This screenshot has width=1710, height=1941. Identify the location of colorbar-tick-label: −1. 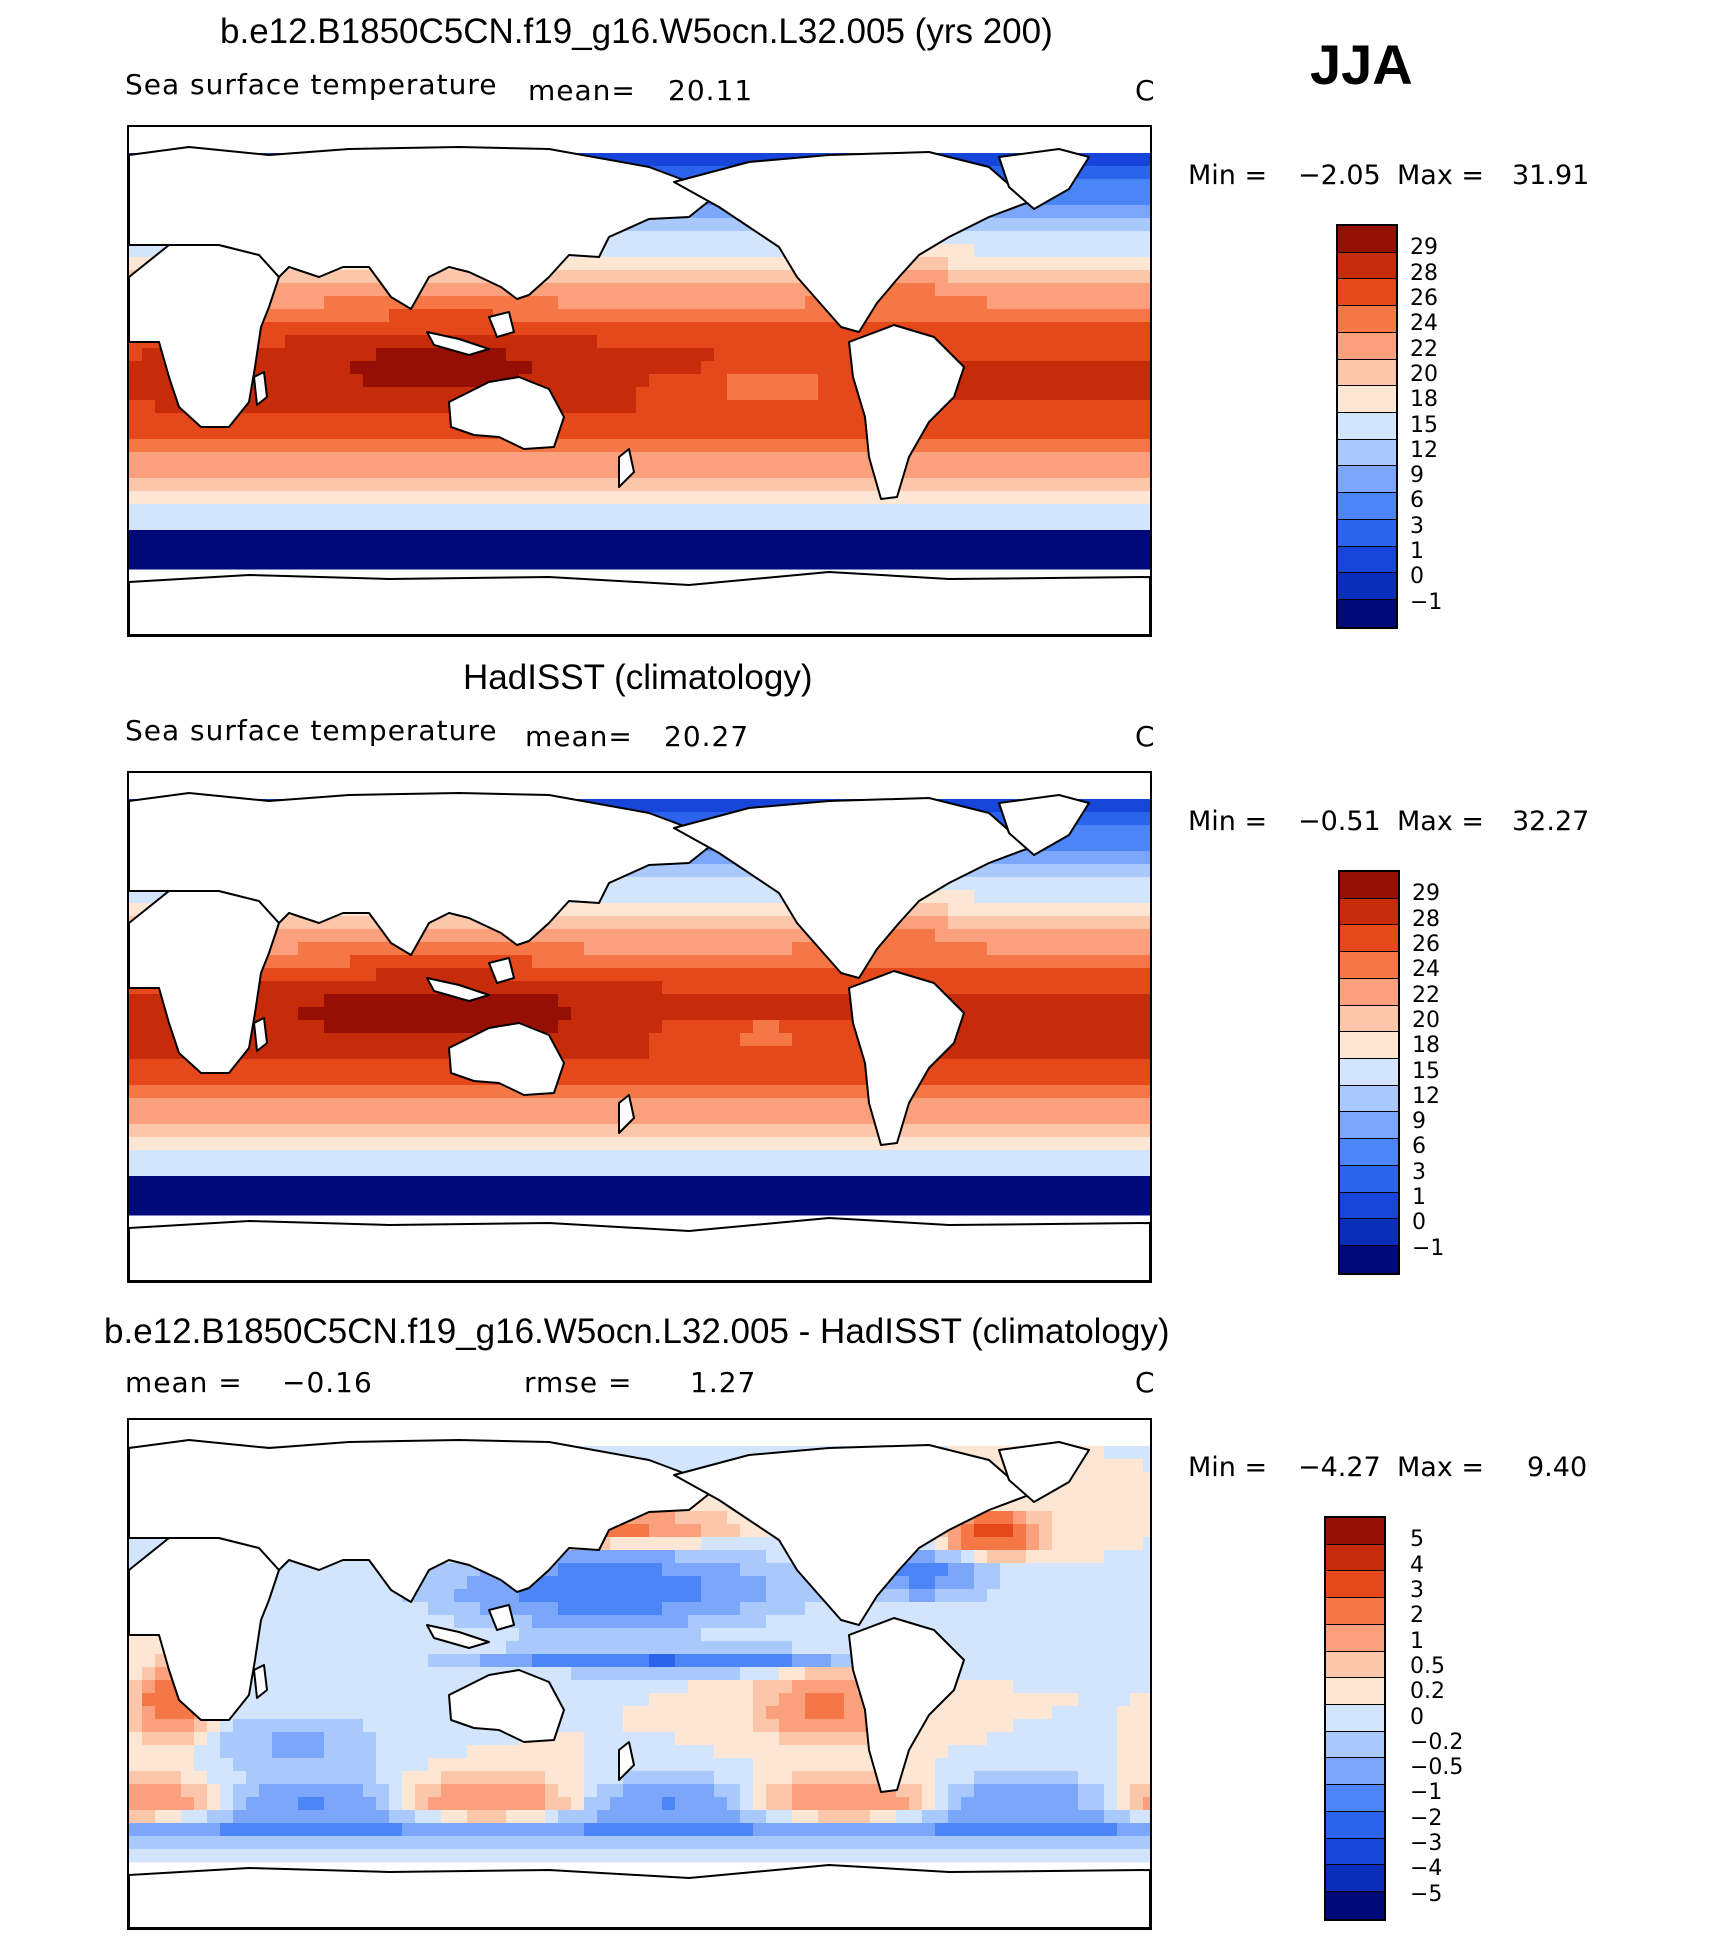
(1428, 1248).